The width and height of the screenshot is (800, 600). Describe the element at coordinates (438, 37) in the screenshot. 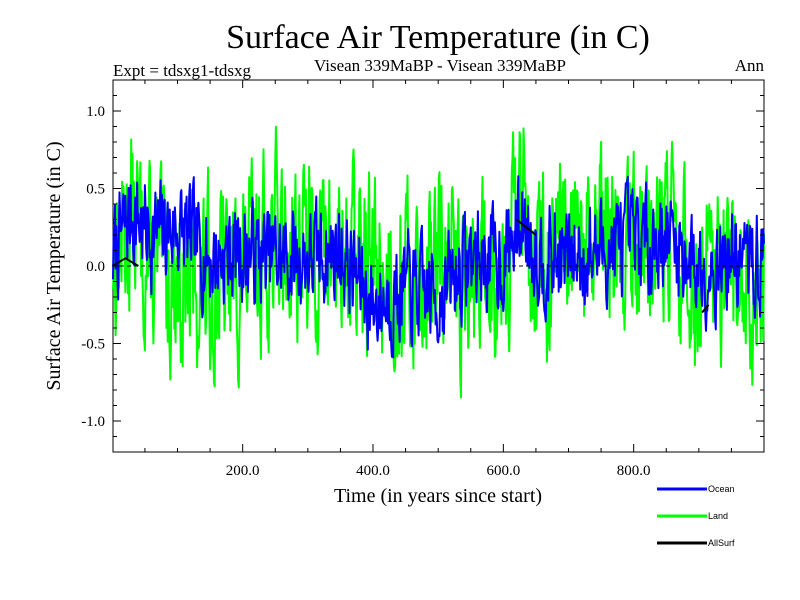

I see `chart-title: Surface Air Temperature (in C)` at that location.